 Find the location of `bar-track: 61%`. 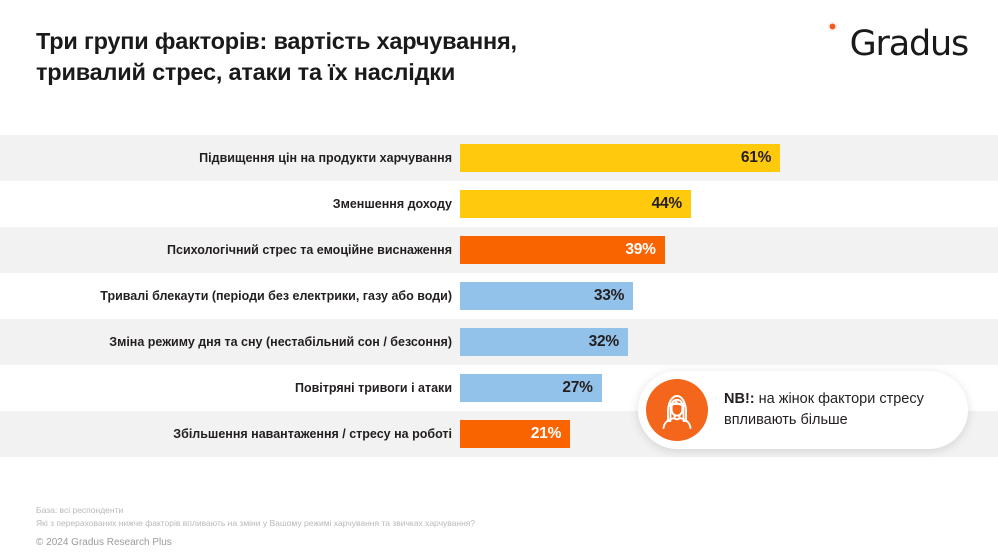

bar-track: 61% is located at coordinates (725, 158).